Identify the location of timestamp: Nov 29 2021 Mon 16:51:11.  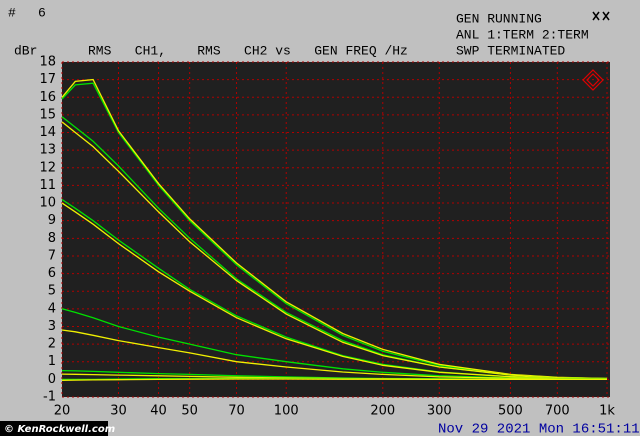
(539, 429).